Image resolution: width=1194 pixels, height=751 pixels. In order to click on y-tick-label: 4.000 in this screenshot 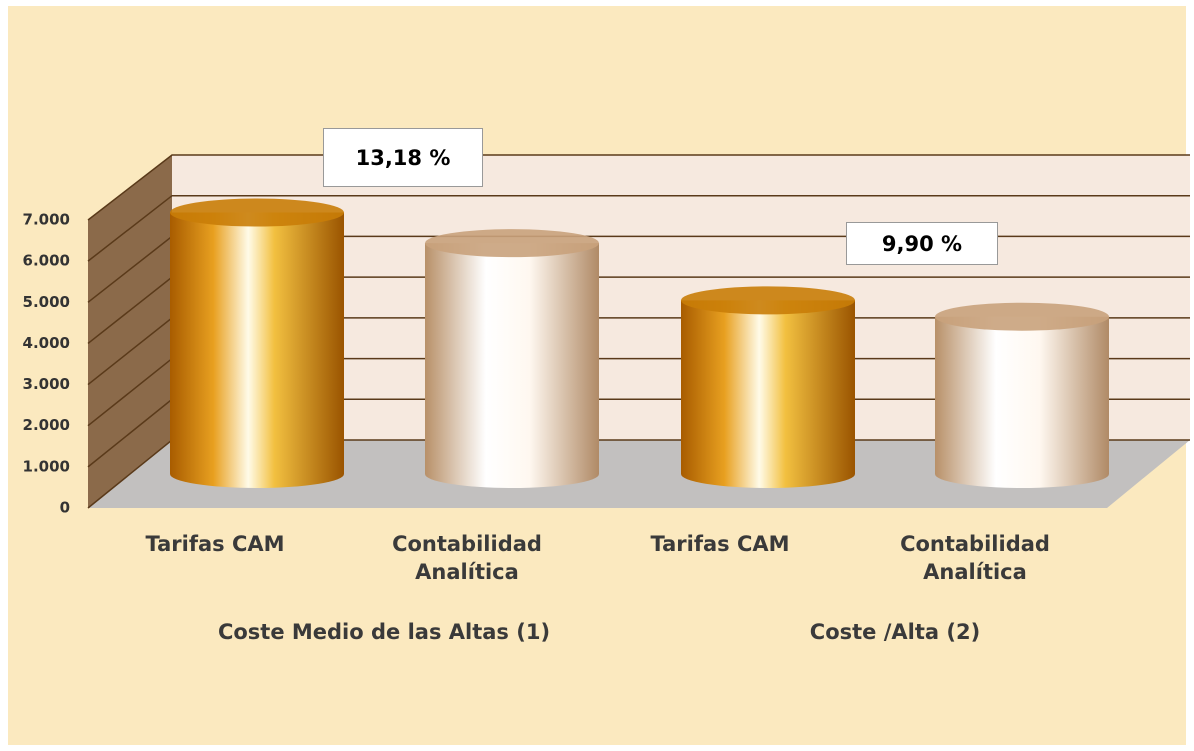, I will do `click(46, 343)`.